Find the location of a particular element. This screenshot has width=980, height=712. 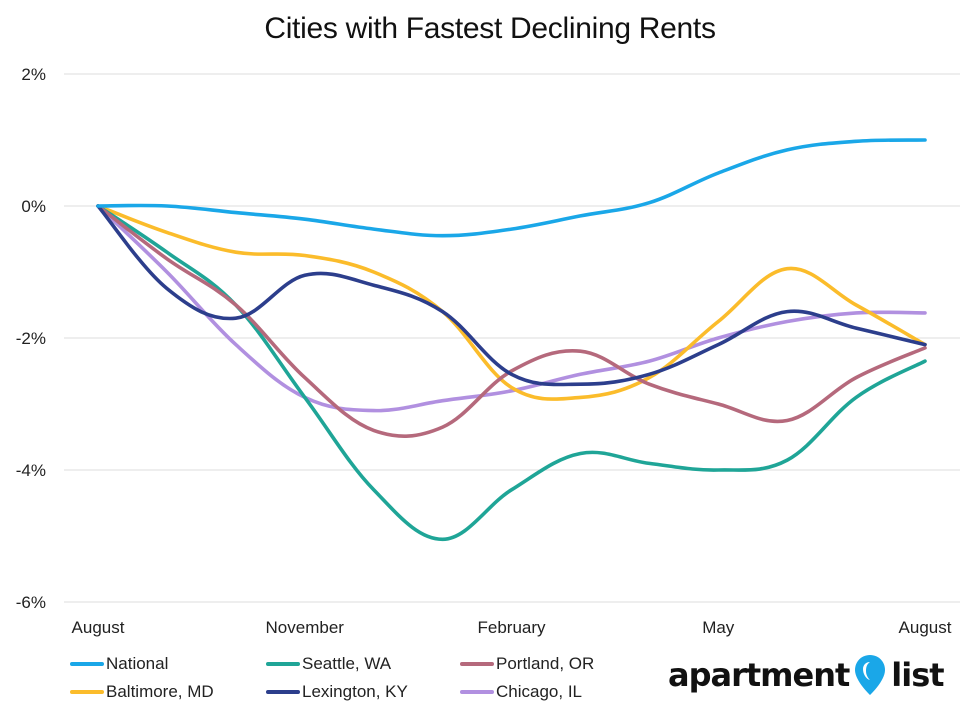

legend-label-seattle: Seattle, WA is located at coordinates (347, 663).